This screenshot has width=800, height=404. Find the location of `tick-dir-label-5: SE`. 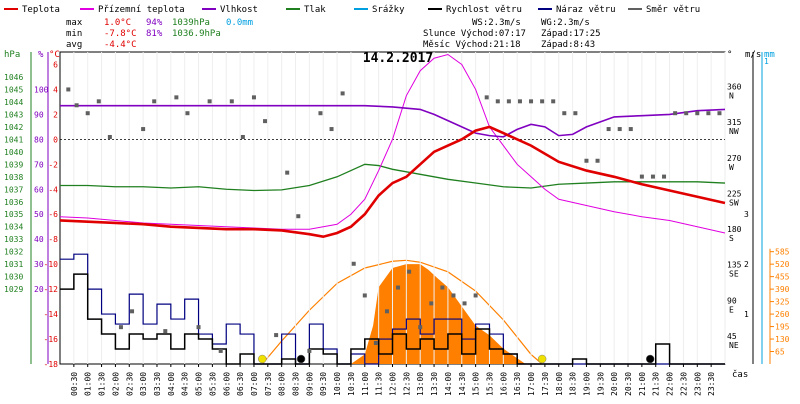

tick-dir-label-5: SE is located at coordinates (734, 274).